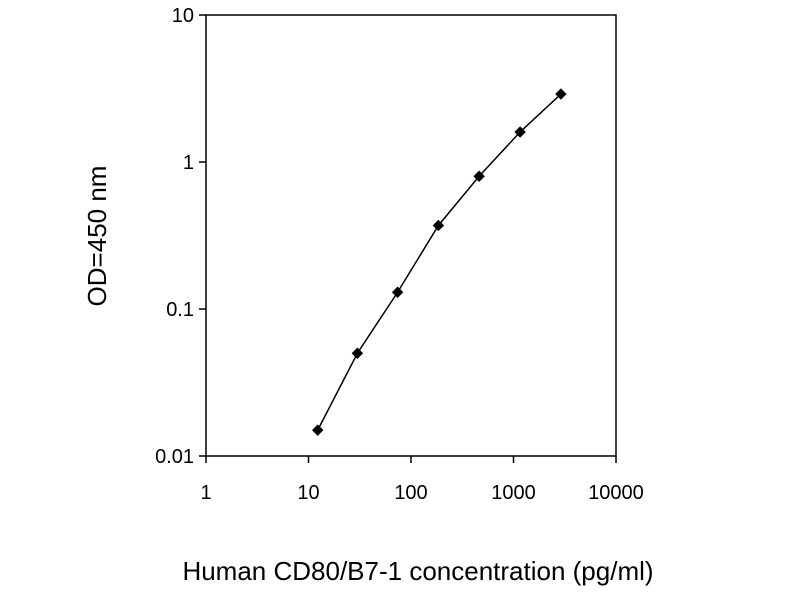  What do you see at coordinates (417, 571) in the screenshot?
I see `x-axis-title: Human CD80/B7-1 concentration (pg/ml)` at bounding box center [417, 571].